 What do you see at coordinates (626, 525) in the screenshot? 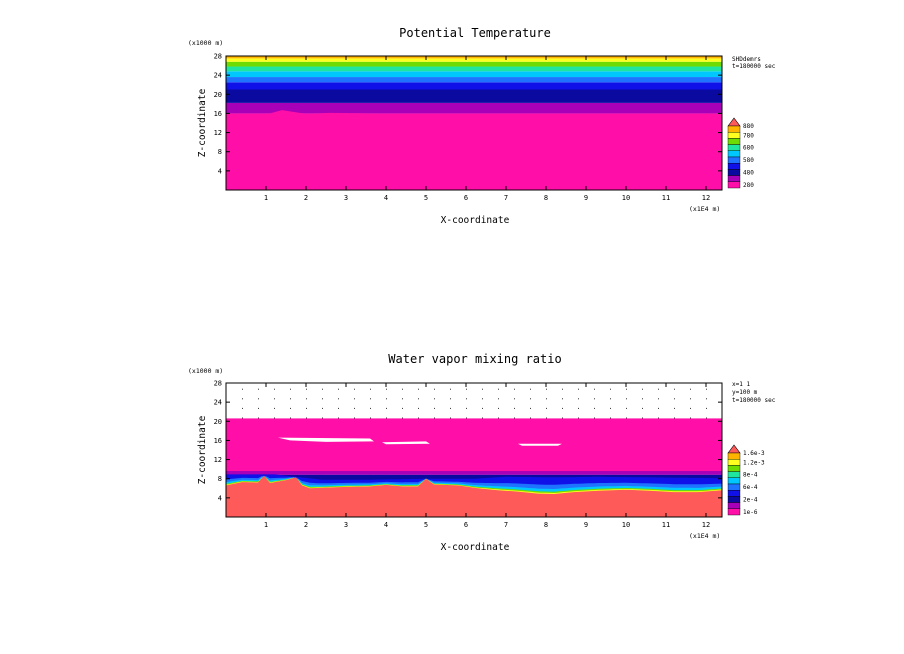
I see `x-tick-label: 10` at bounding box center [626, 525].